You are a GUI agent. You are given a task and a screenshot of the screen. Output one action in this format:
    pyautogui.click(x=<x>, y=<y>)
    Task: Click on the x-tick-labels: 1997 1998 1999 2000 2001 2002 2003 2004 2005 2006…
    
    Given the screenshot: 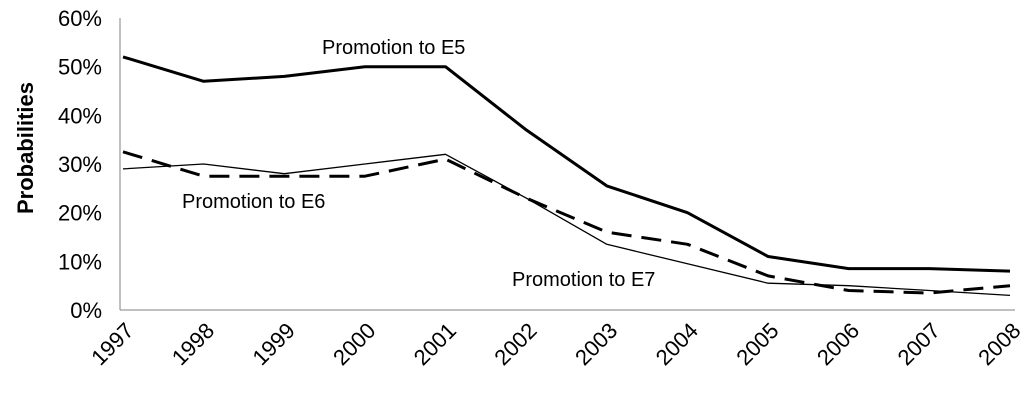 What is the action you would take?
    pyautogui.click(x=555, y=344)
    